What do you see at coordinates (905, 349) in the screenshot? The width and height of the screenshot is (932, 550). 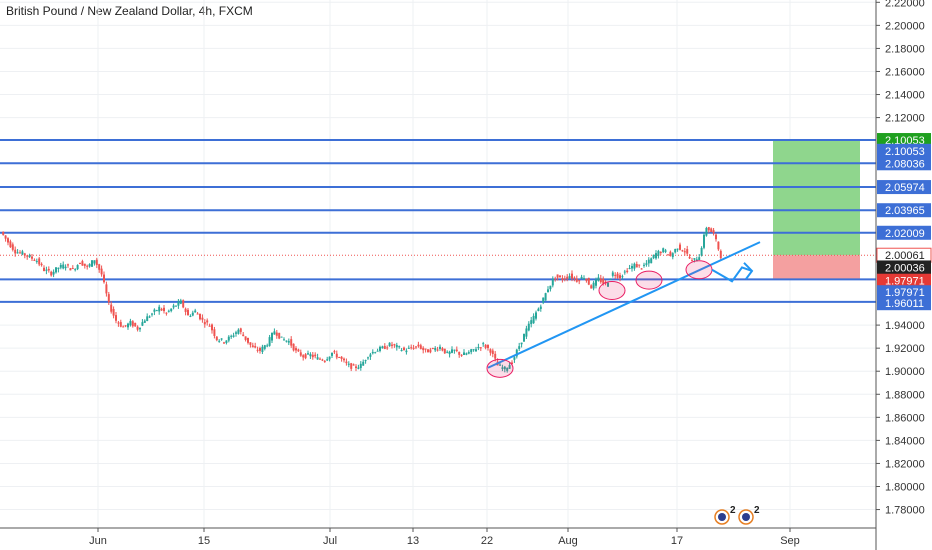 I see `price-tick-label: 1.92000` at bounding box center [905, 349].